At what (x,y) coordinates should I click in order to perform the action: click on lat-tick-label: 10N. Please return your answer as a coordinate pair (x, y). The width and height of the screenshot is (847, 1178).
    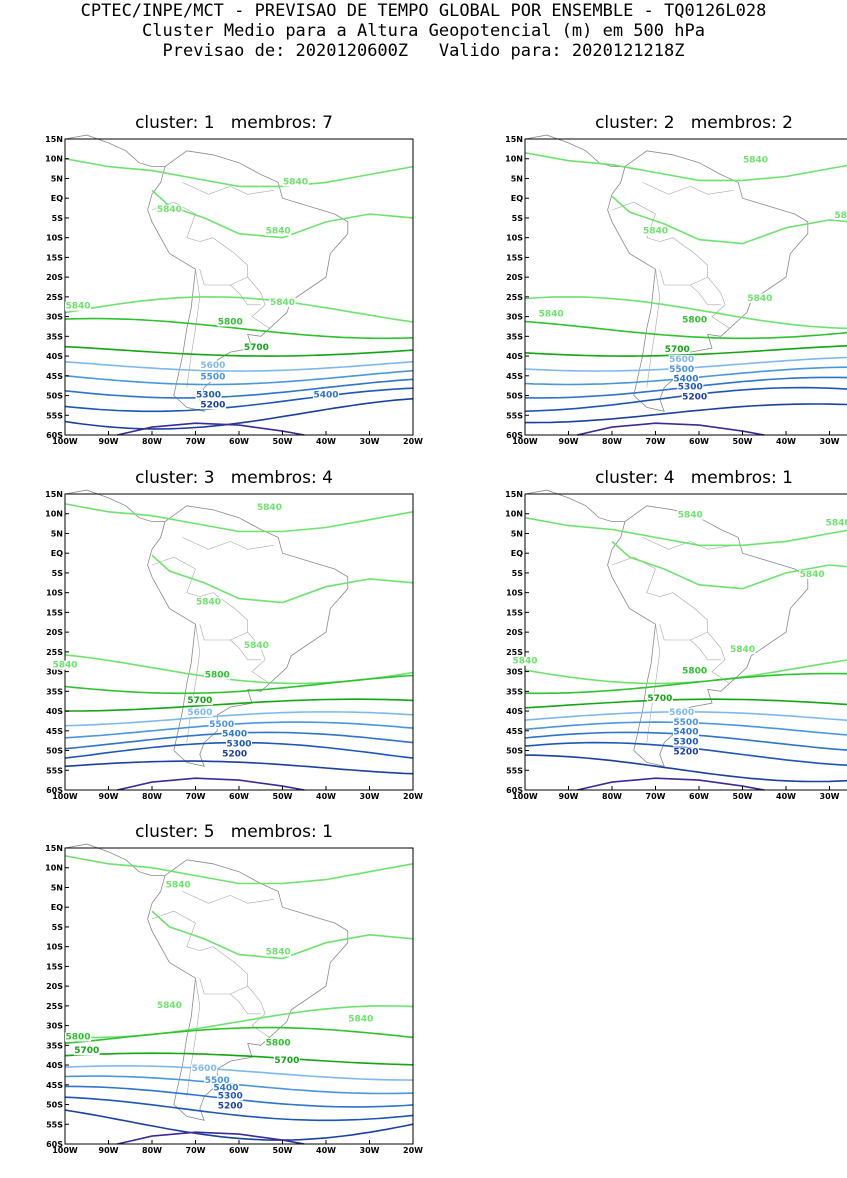
    Looking at the image, I should click on (54, 159).